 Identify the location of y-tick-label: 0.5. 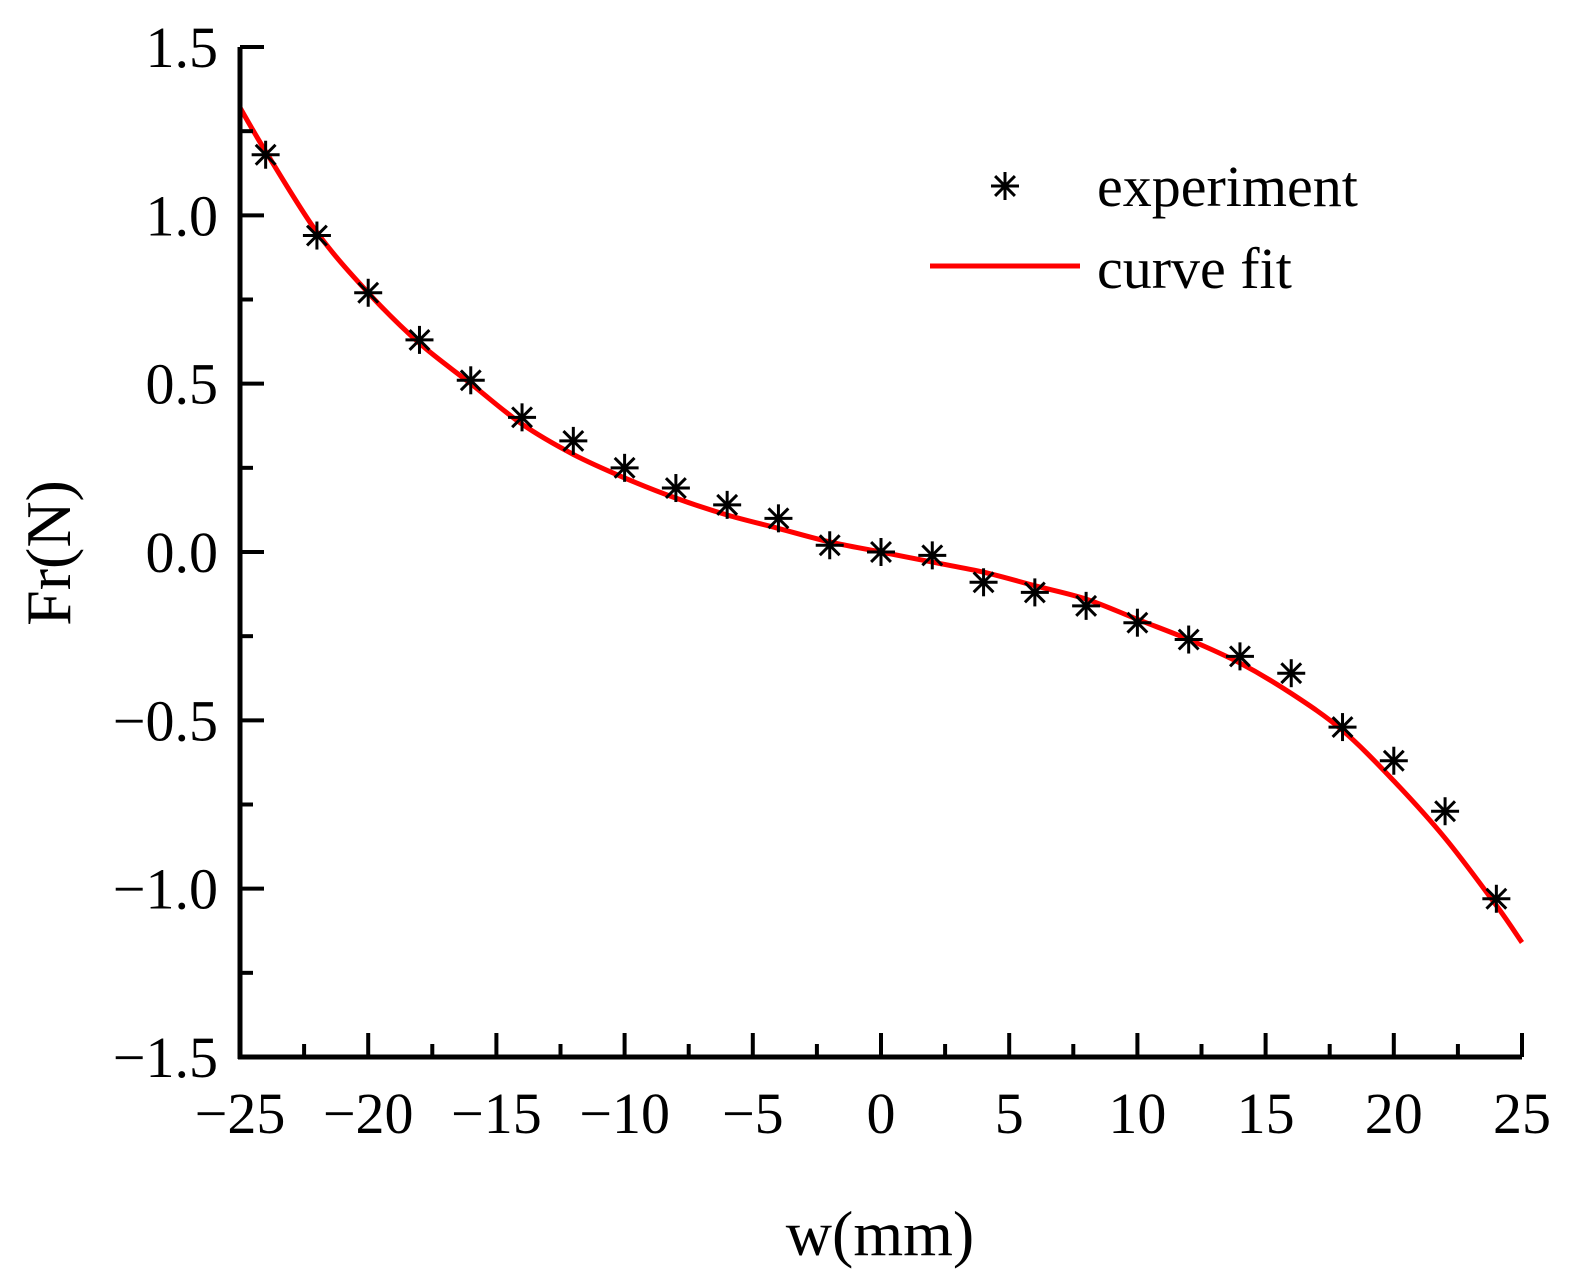
(182, 384).